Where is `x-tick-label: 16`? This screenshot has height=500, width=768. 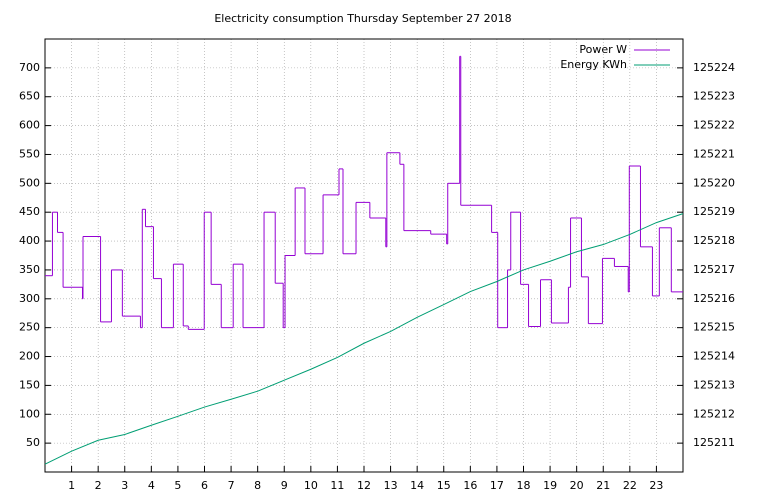
x-tick-label: 16 is located at coordinates (470, 485).